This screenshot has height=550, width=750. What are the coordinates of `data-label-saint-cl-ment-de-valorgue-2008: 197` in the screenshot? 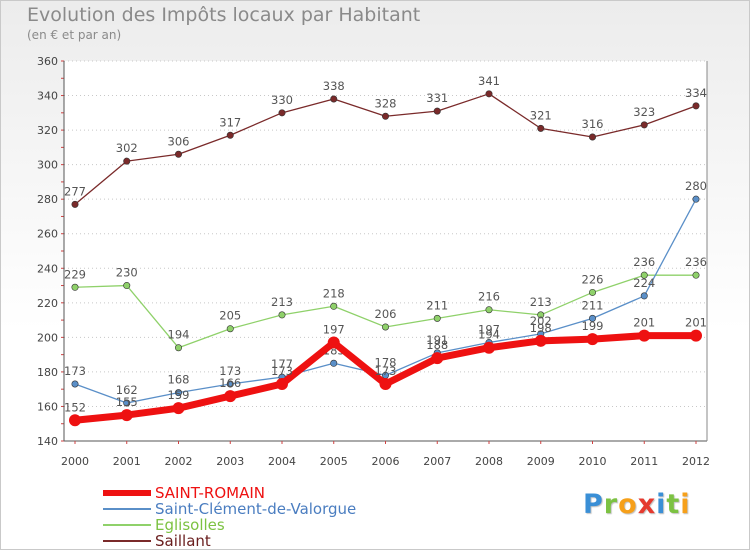 It's located at (489, 330).